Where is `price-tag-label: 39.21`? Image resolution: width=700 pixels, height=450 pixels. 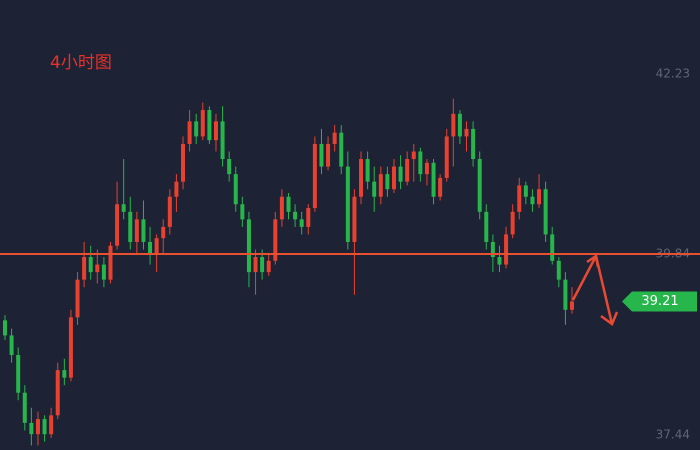 price-tag-label: 39.21 is located at coordinates (659, 301).